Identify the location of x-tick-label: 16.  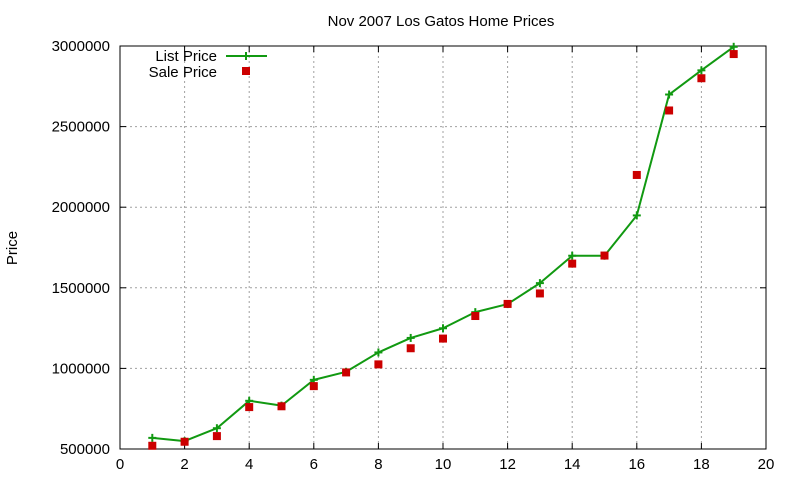
(636, 464).